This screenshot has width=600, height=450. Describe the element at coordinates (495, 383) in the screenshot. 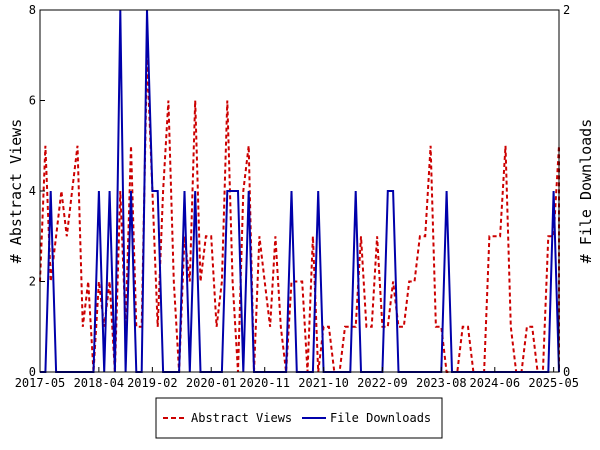

I see `x-tick-label: 2024-06` at that location.